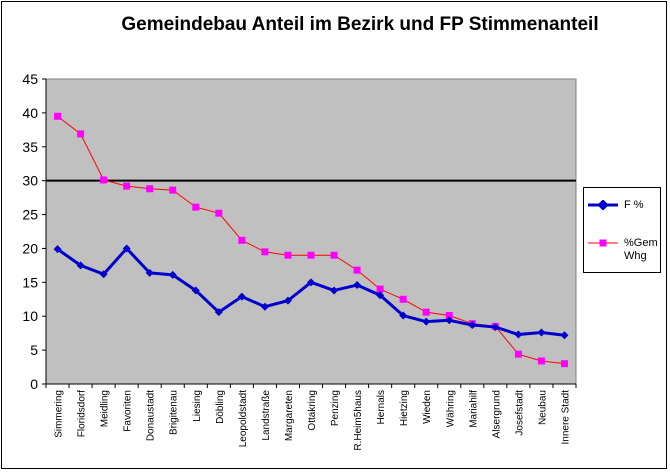  Describe the element at coordinates (312, 410) in the screenshot. I see `x-tick-label: Ottakring` at that location.